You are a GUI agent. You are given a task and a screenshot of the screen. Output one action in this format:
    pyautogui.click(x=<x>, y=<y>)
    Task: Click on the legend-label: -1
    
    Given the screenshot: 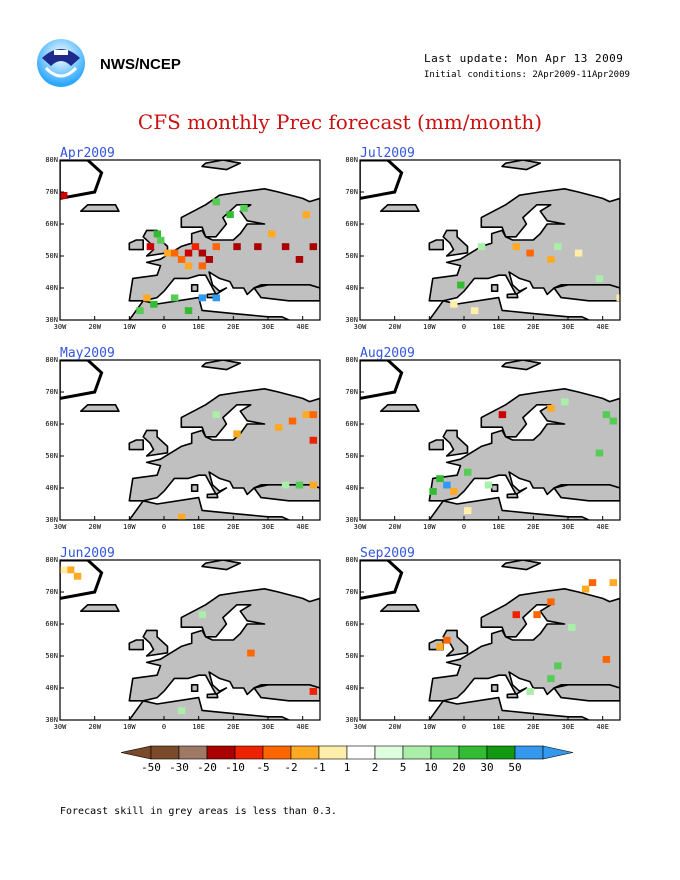 What is the action you would take?
    pyautogui.click(x=318, y=767)
    